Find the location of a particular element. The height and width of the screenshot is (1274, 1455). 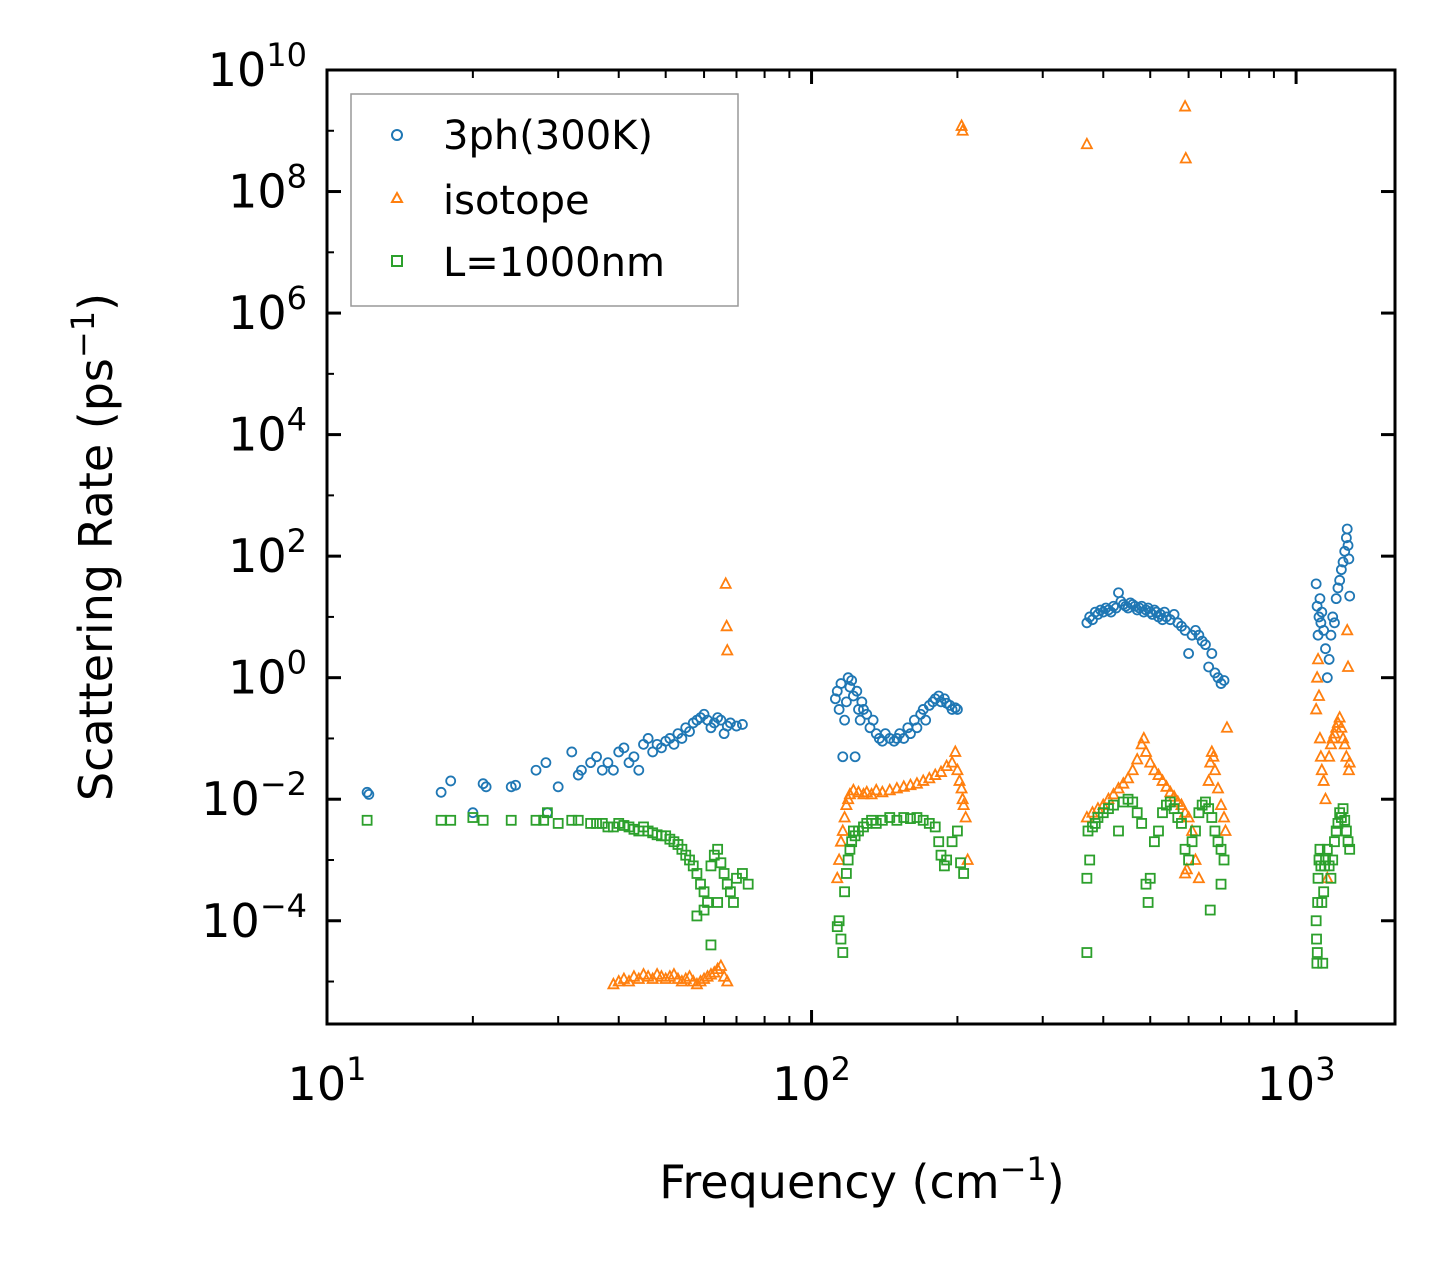

y-tick-label: 10⁶ is located at coordinates (267, 309).